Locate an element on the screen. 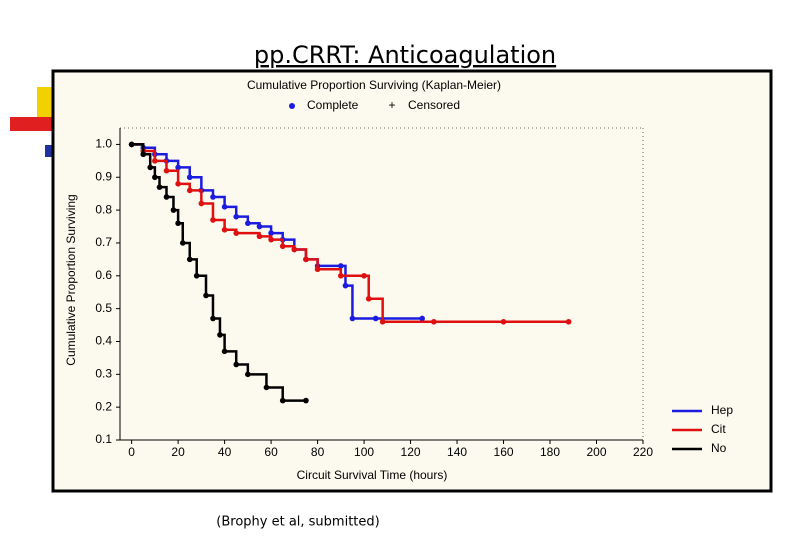  x-tick-label: 20 is located at coordinates (178, 452).